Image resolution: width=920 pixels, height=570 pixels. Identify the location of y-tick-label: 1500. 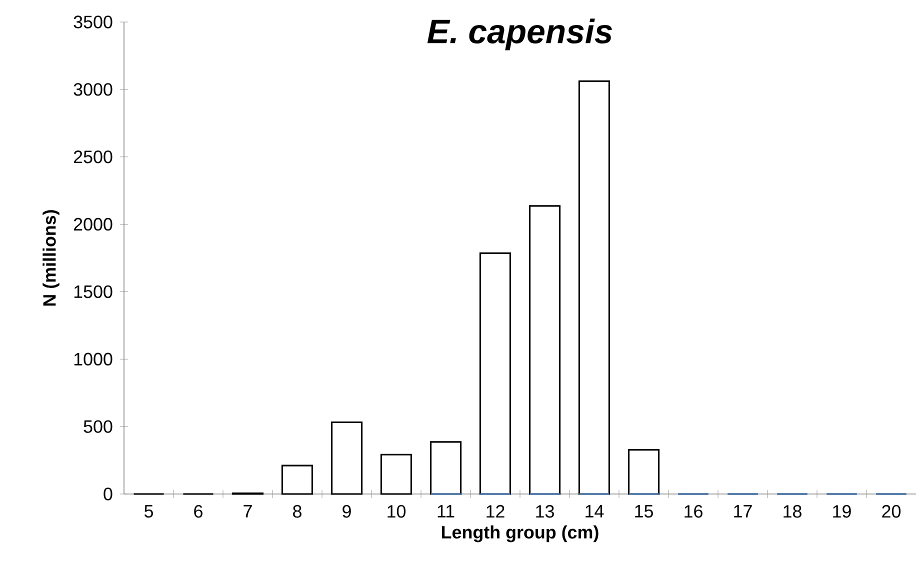
(93, 291).